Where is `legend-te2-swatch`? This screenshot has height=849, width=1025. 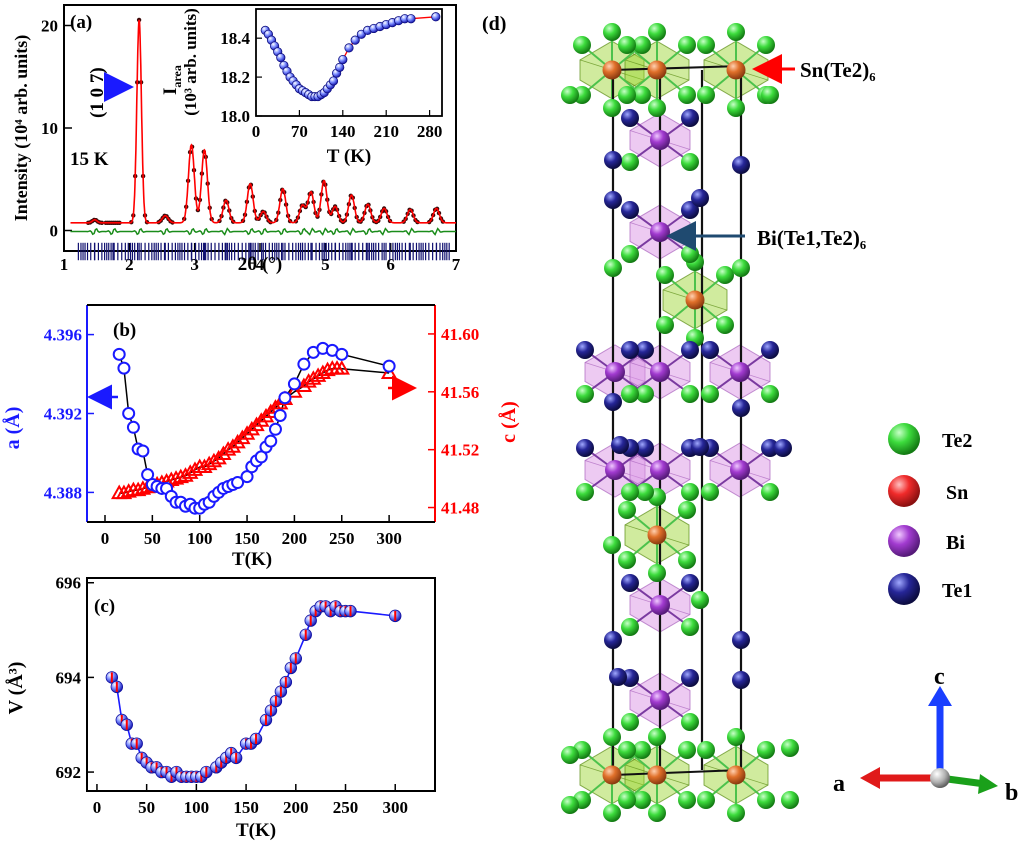 legend-te2-swatch is located at coordinates (904, 439).